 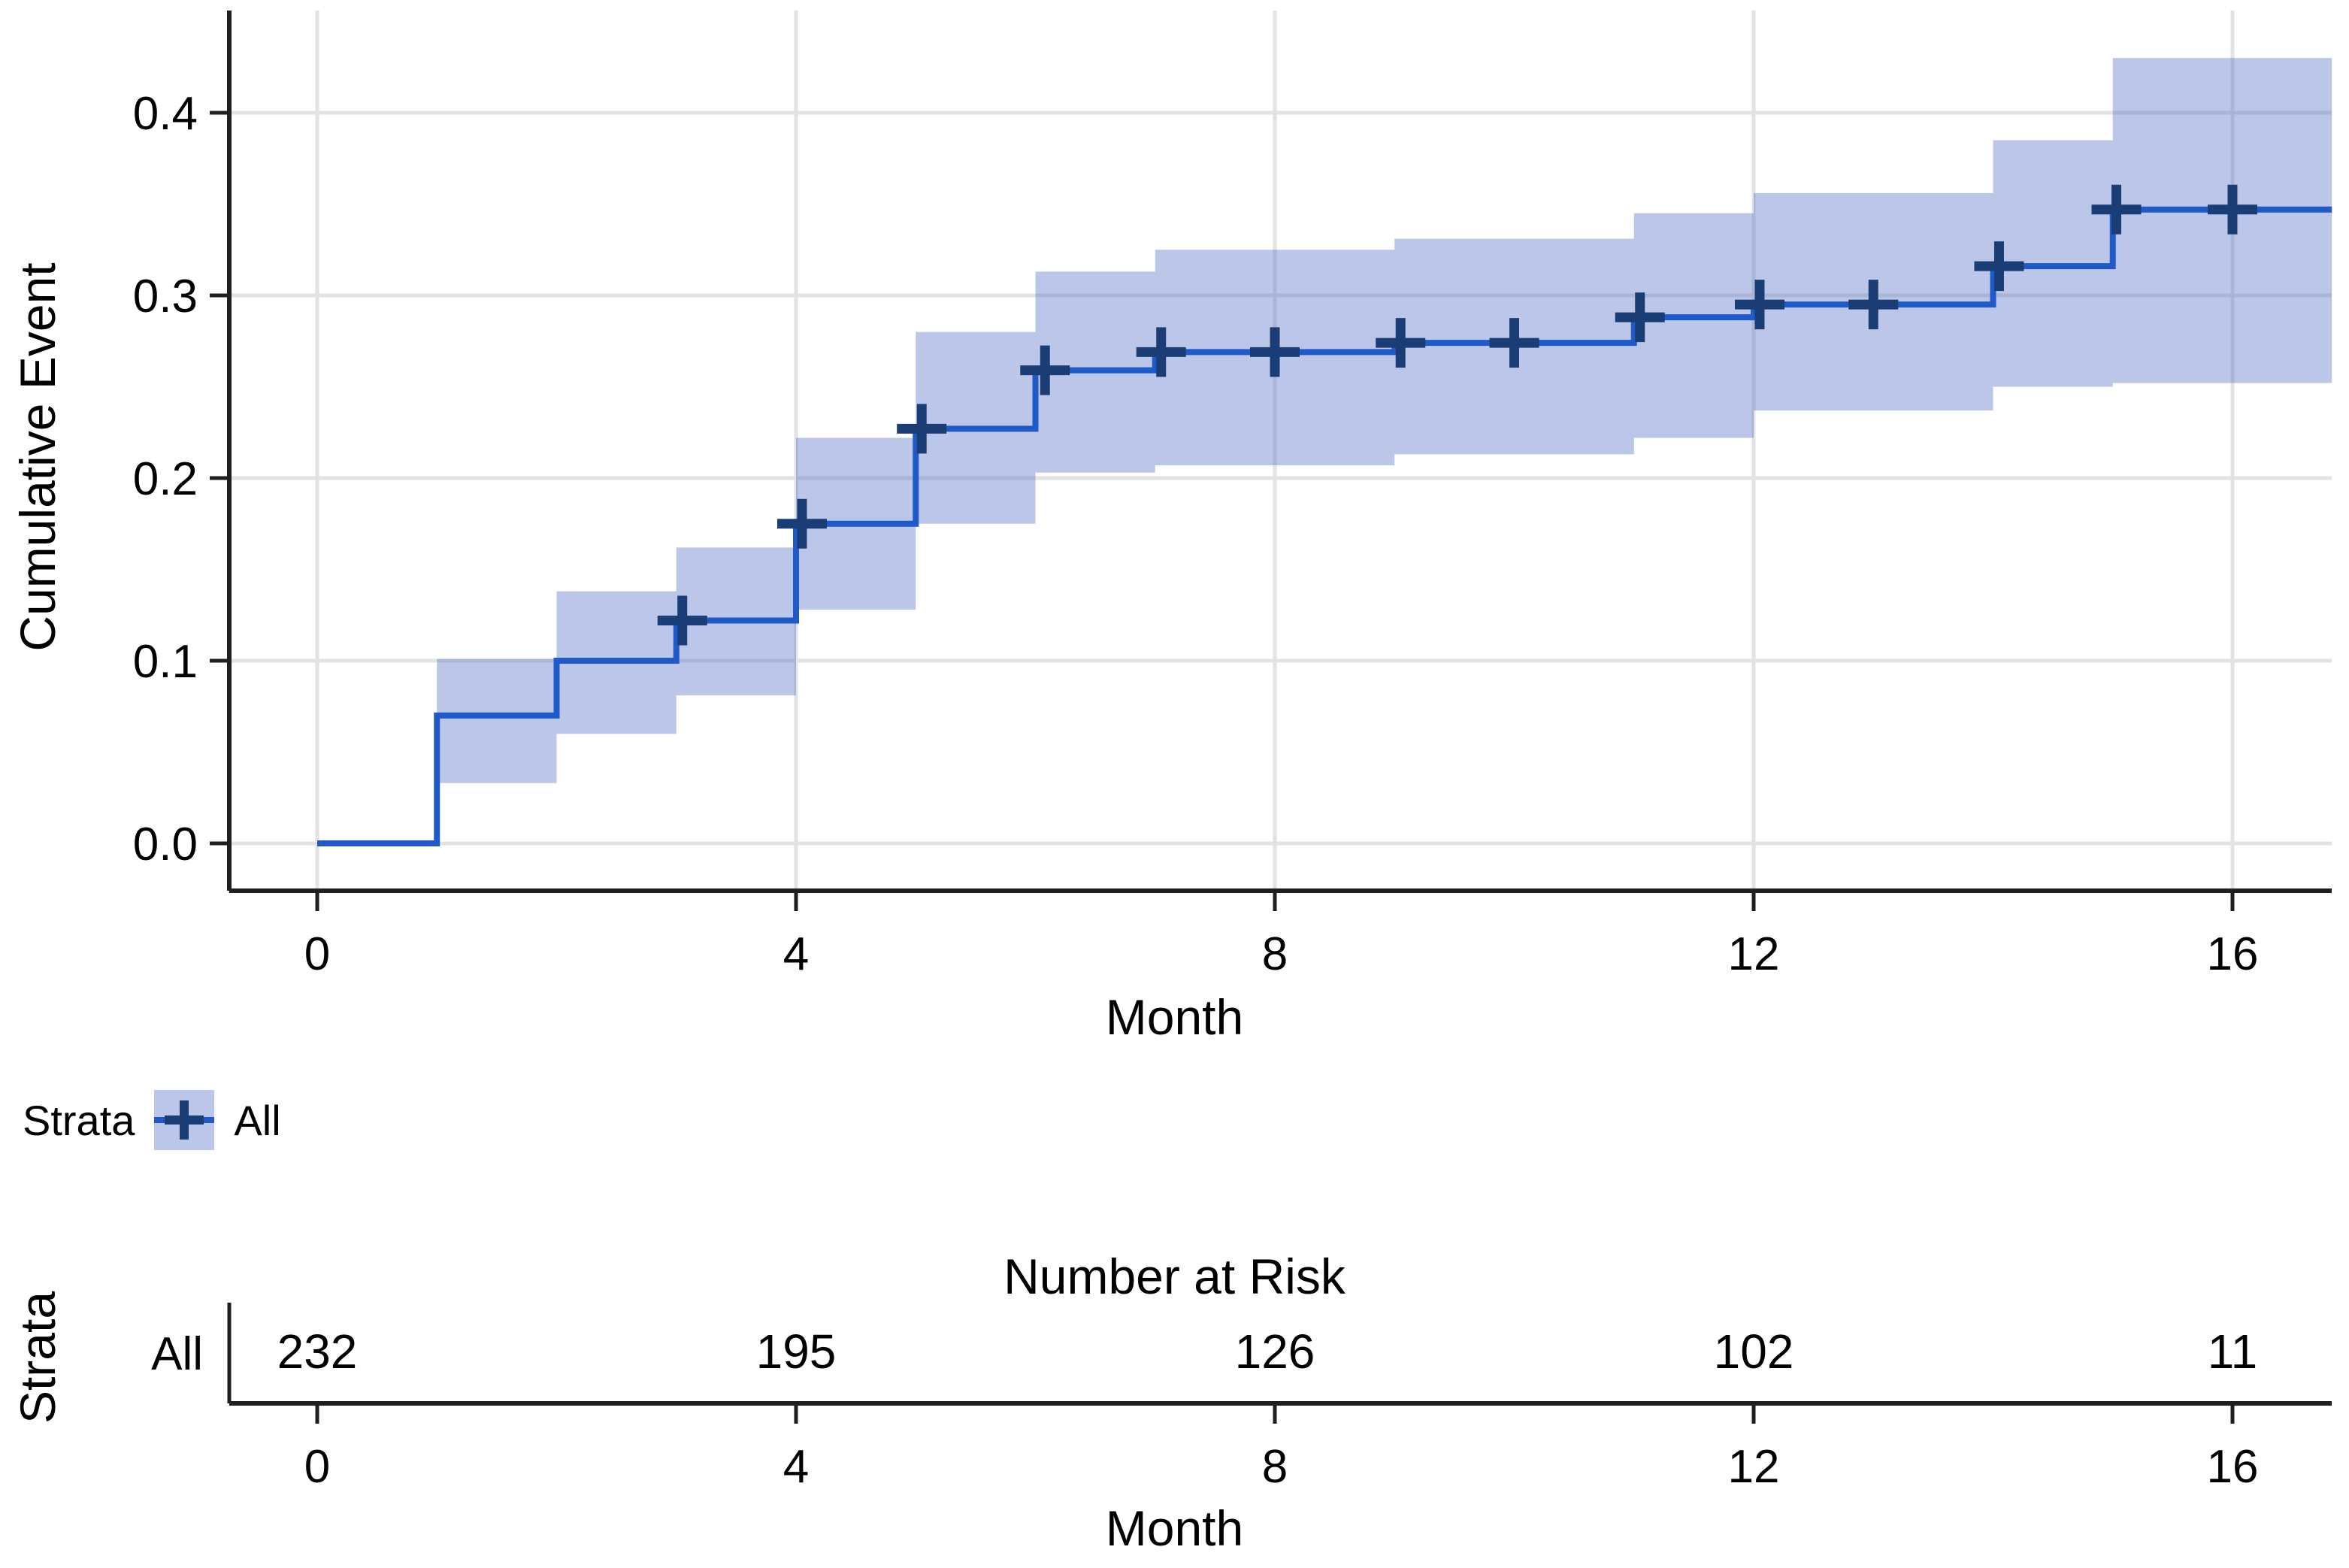 I want to click on risk-row-label: All, so click(x=177, y=1354).